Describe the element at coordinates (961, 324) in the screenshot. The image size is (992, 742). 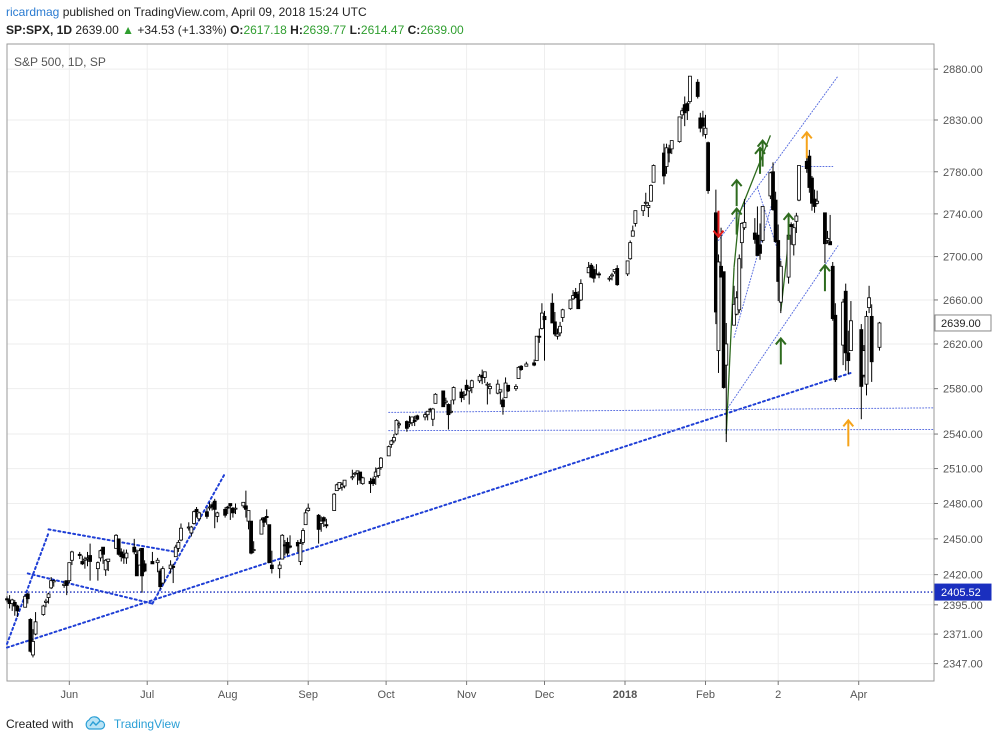
I see `last-price-label: 2639.00` at that location.